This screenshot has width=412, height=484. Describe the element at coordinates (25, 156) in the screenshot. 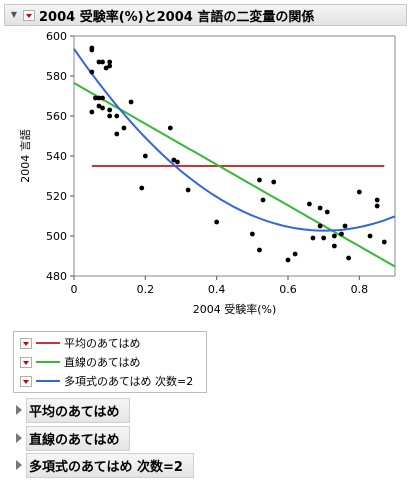

I see `y-axis-label: 2004 言語` at that location.